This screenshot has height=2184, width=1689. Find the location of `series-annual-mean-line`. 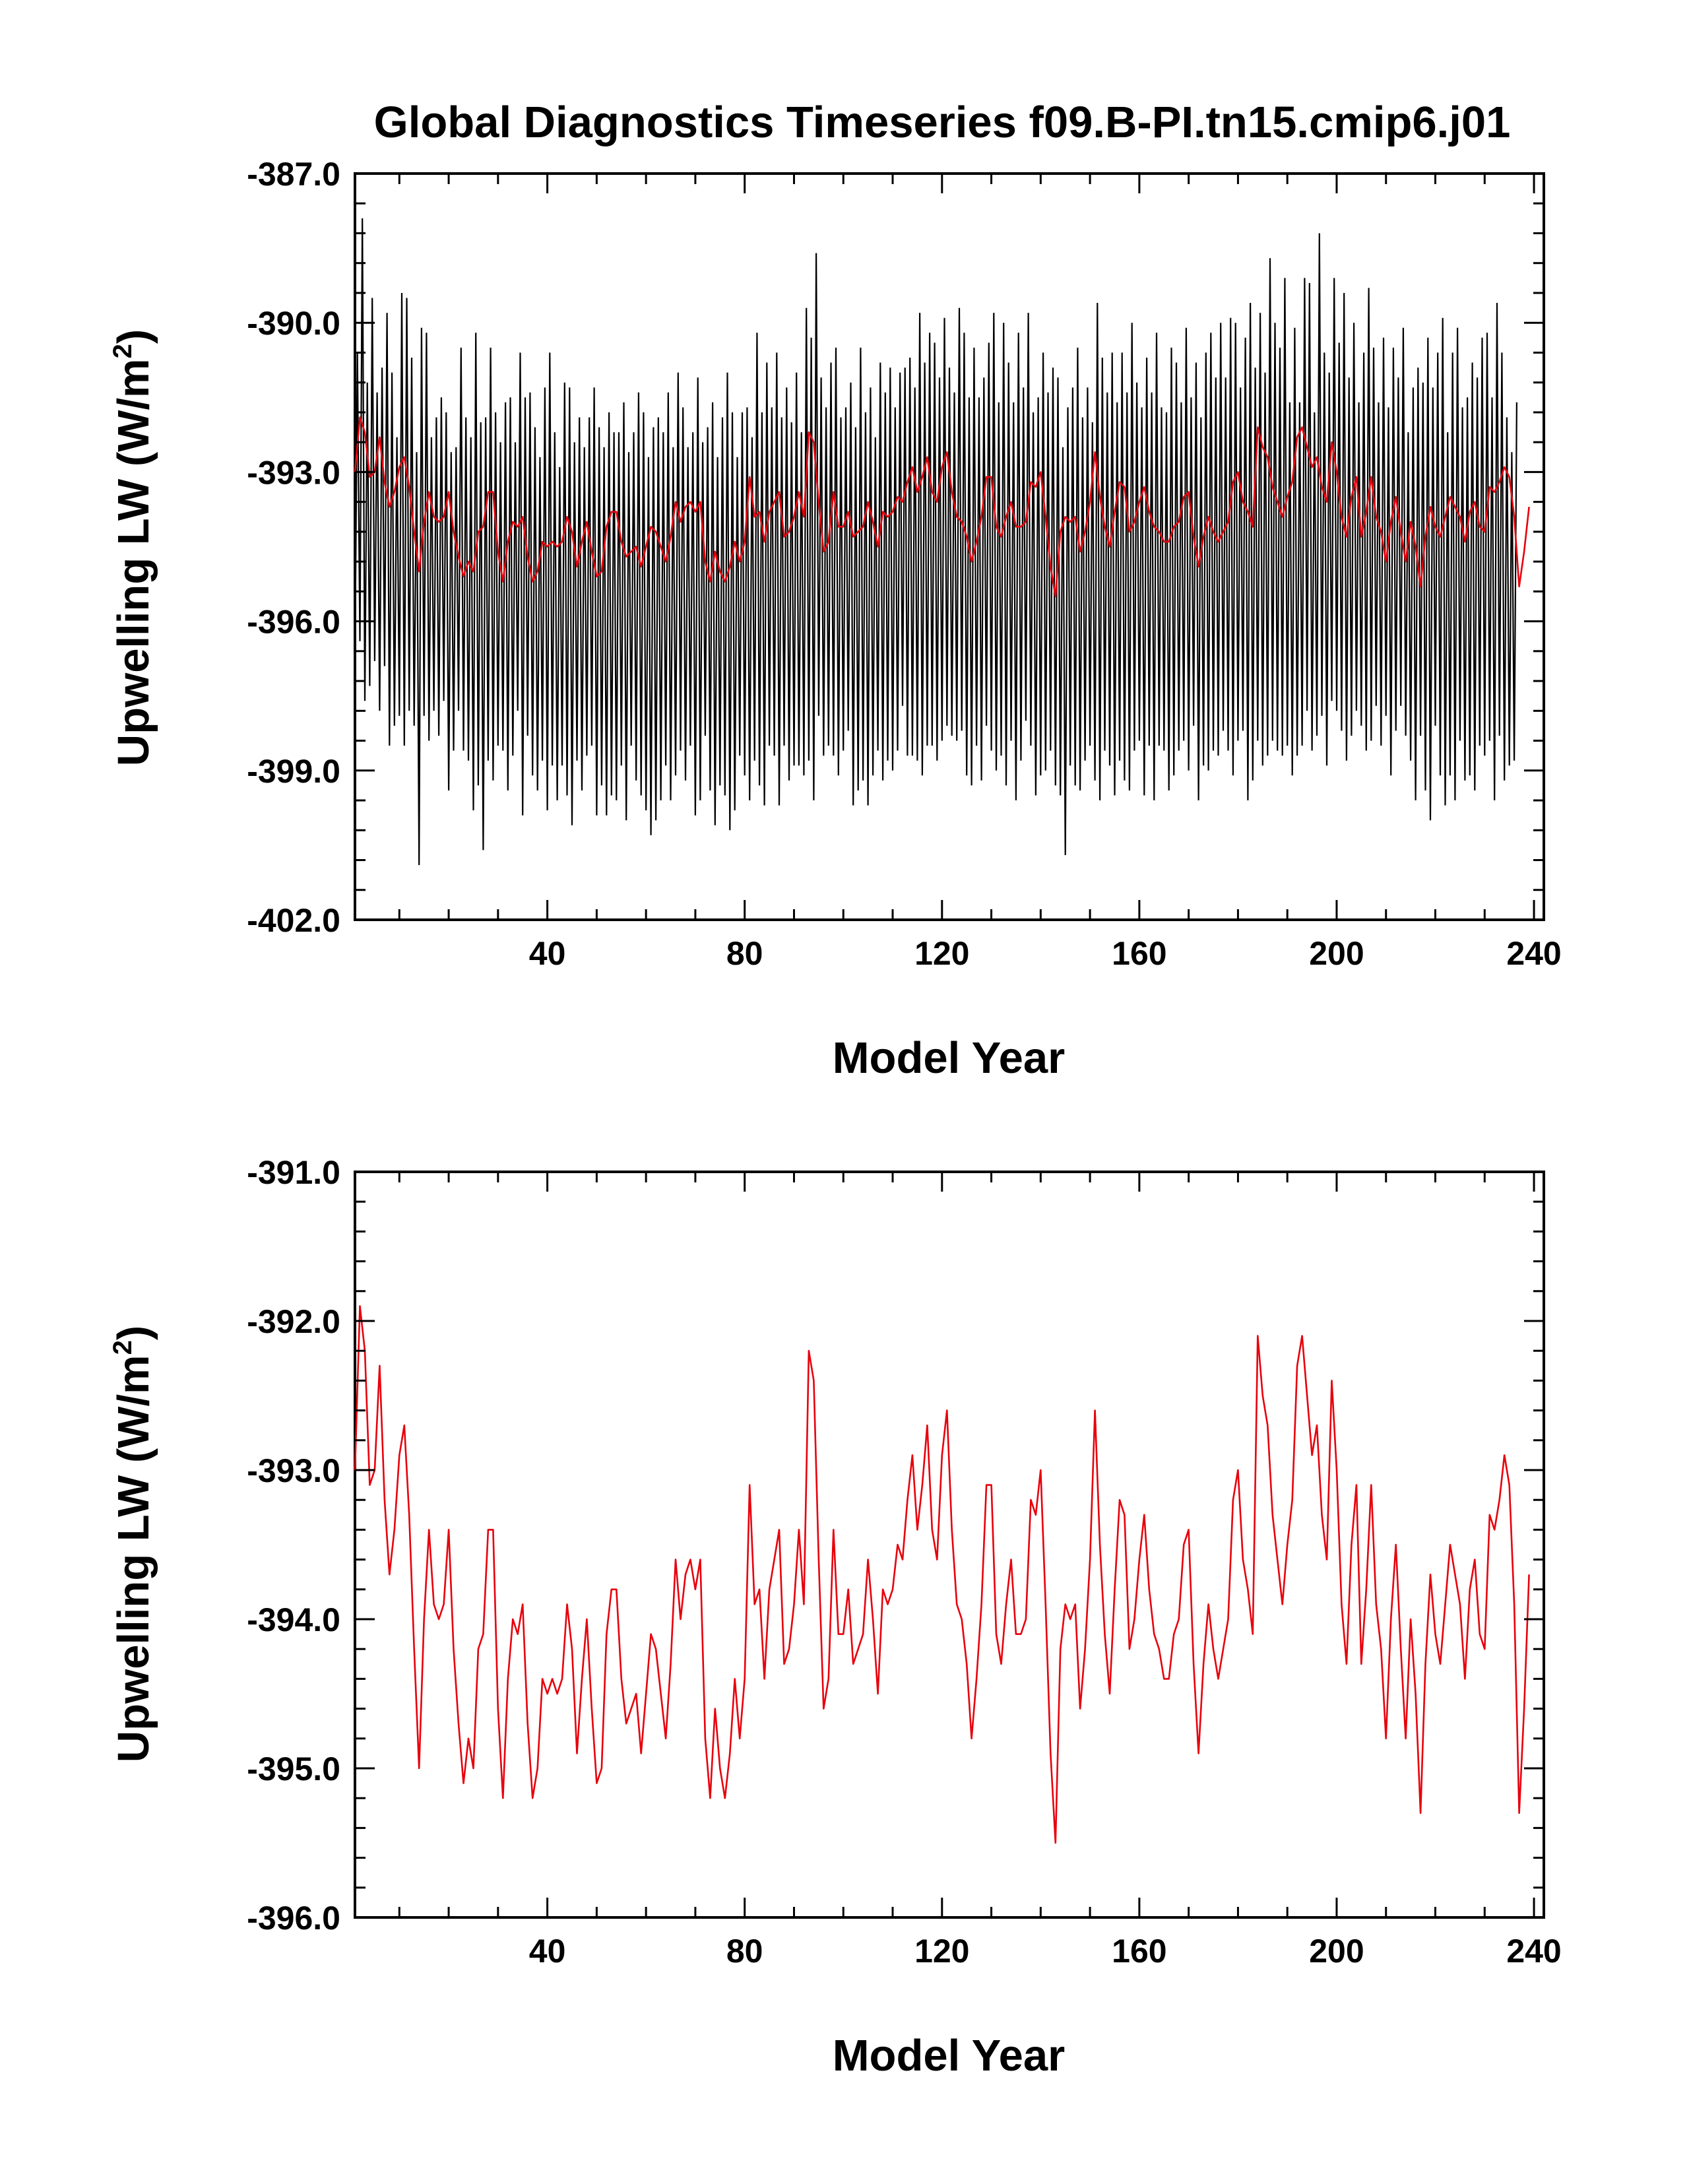

series-annual-mean-line is located at coordinates (942, 507).